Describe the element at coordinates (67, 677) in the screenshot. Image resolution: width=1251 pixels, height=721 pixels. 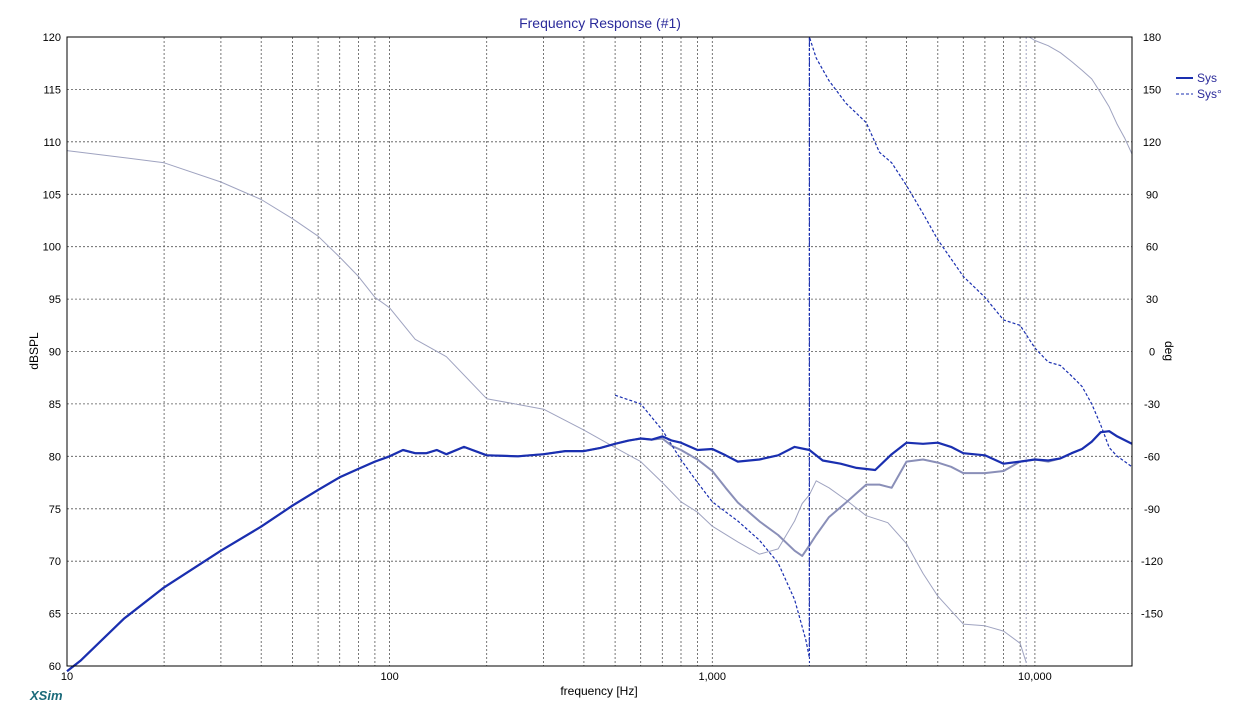
I see `x-tick-label: 10` at that location.